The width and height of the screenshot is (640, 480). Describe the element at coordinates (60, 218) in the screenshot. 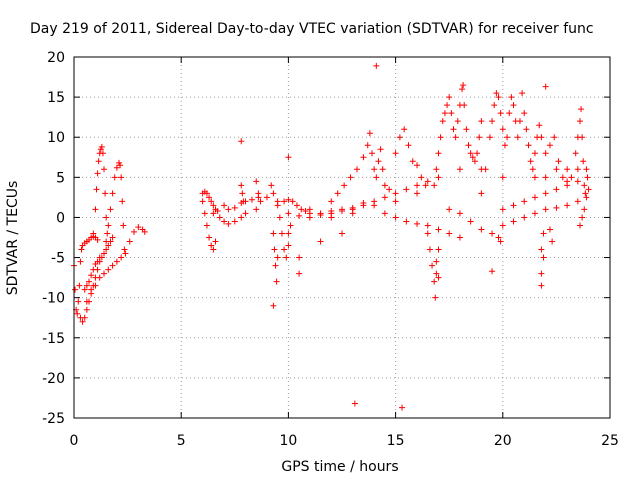

I see `y-tick-label: 0` at that location.